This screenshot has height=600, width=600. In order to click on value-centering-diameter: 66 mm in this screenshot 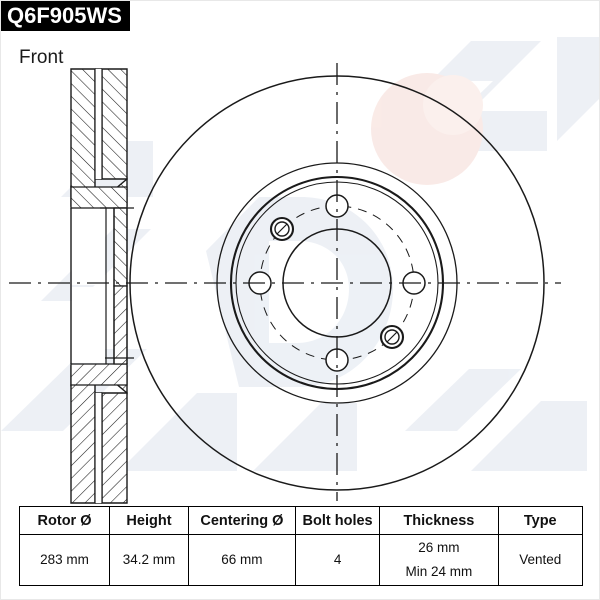, I will do `click(241, 560)`.